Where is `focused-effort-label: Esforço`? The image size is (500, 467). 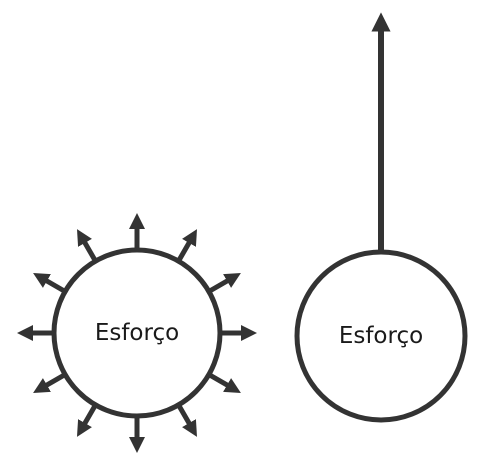 focused-effort-label: Esforço is located at coordinates (381, 336).